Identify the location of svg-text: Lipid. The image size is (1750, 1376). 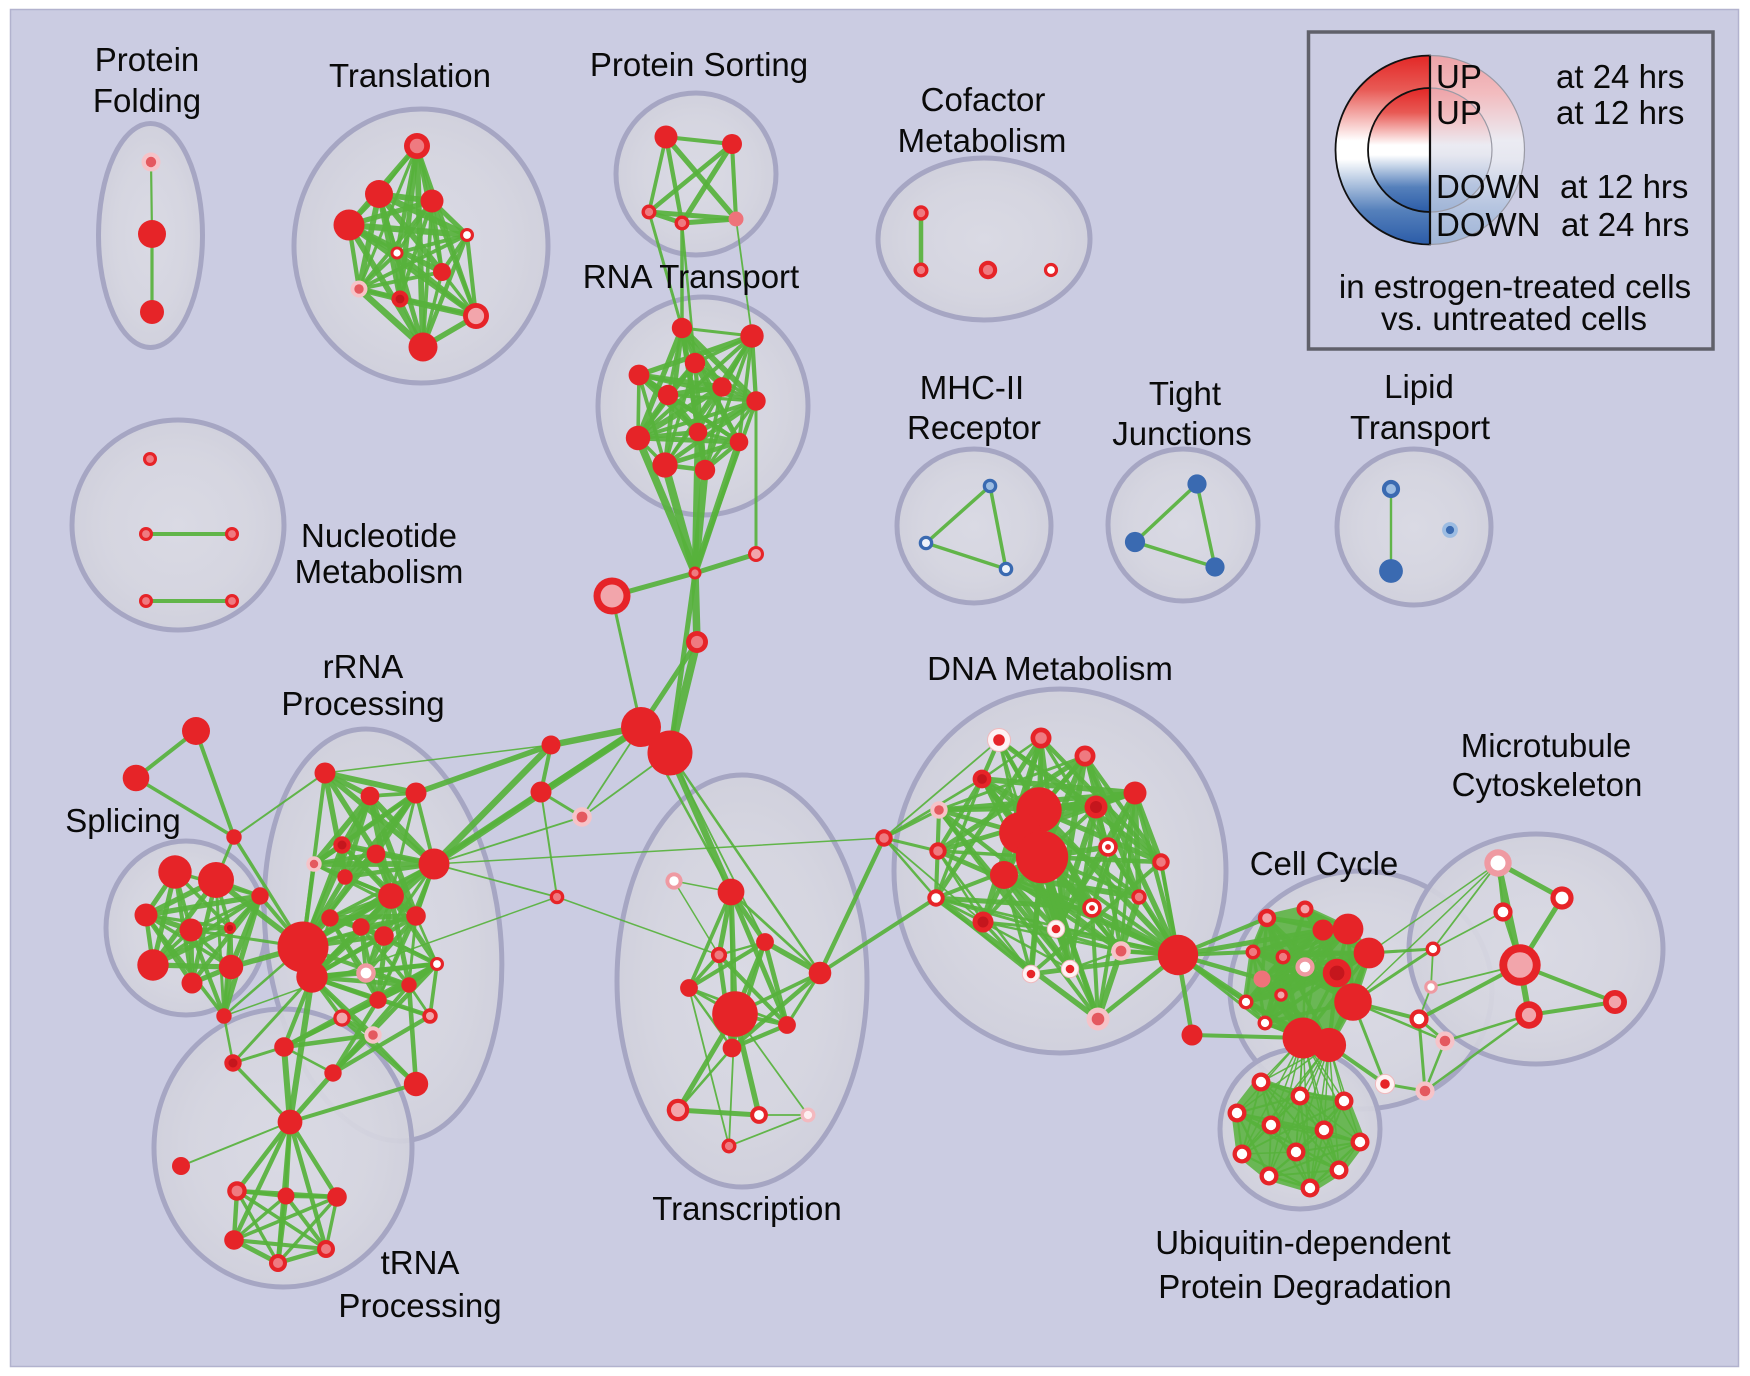
(1419, 386).